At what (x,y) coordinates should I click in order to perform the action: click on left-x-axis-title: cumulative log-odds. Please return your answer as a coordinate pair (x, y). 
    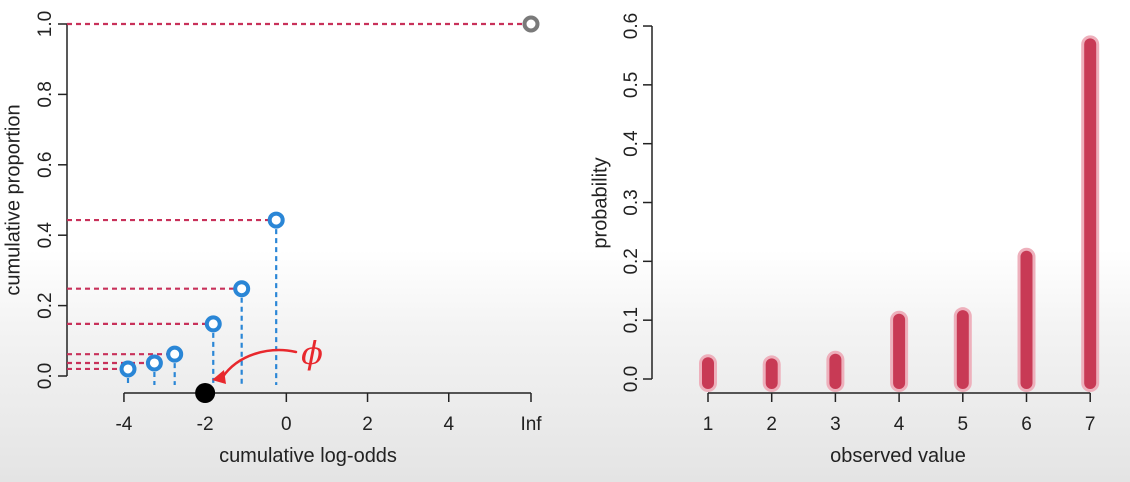
    Looking at the image, I should click on (308, 456).